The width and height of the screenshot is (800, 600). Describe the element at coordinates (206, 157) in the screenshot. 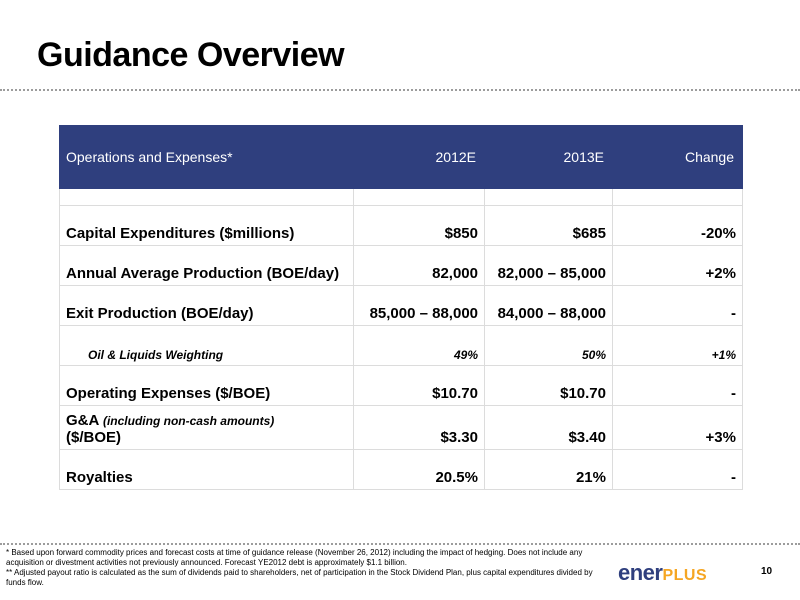

I see `header-category: Operations and Expenses*` at that location.